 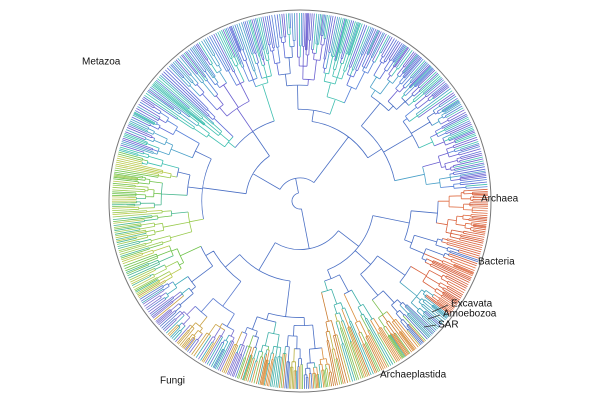 I want to click on clade-label: Metazoa, so click(x=101, y=62).